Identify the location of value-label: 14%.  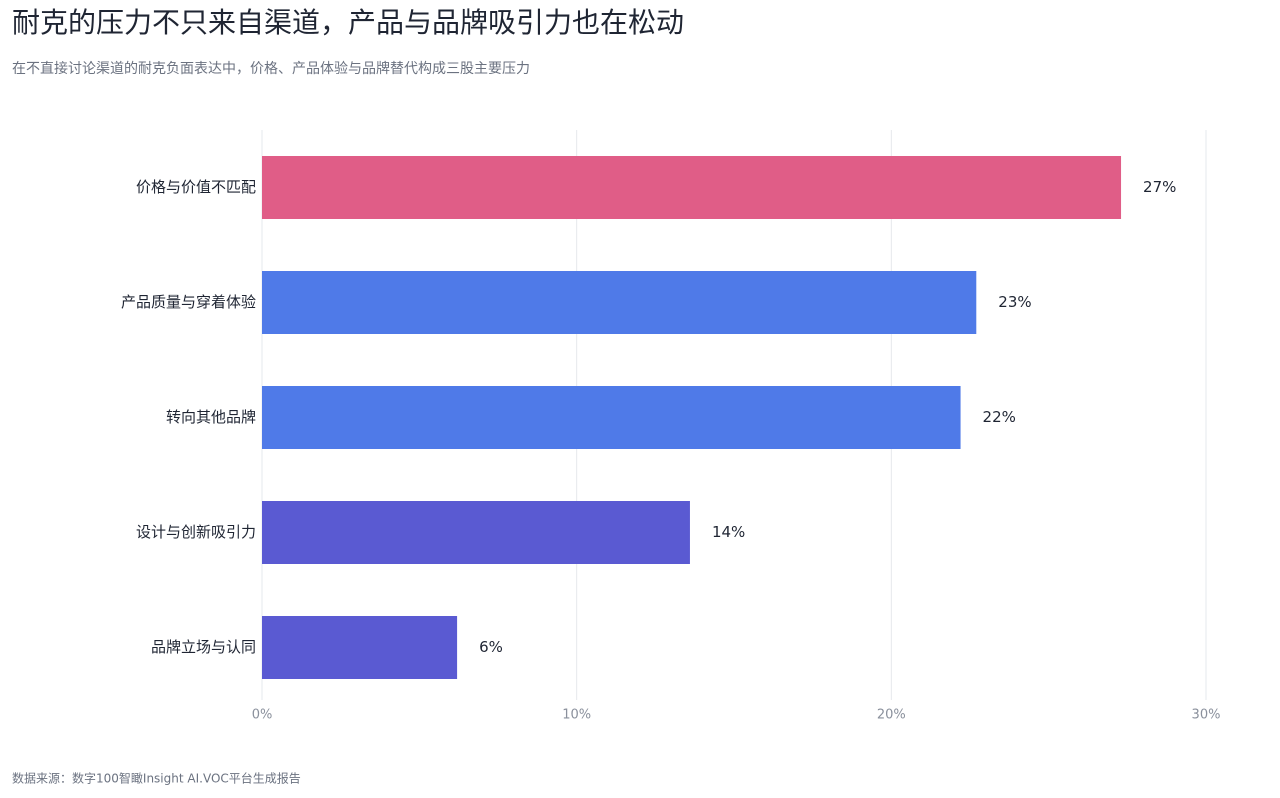
(728, 532).